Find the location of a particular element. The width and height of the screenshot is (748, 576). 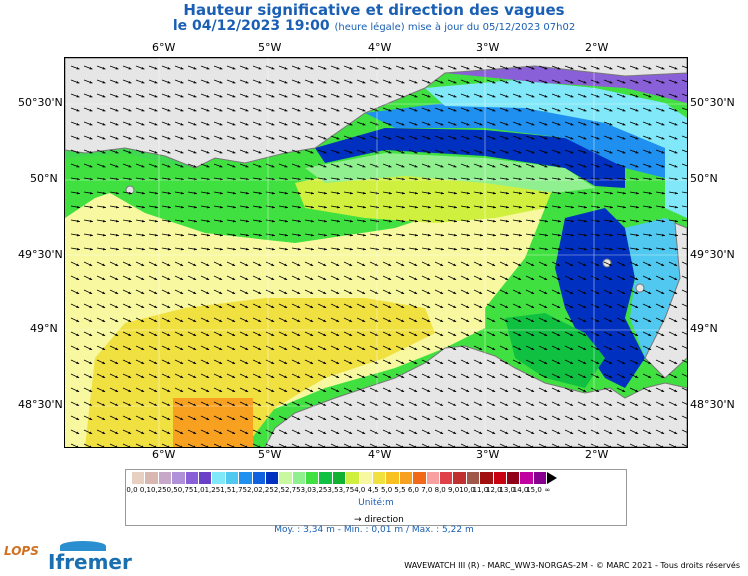

legend-color-swatch is located at coordinates (420, 478).